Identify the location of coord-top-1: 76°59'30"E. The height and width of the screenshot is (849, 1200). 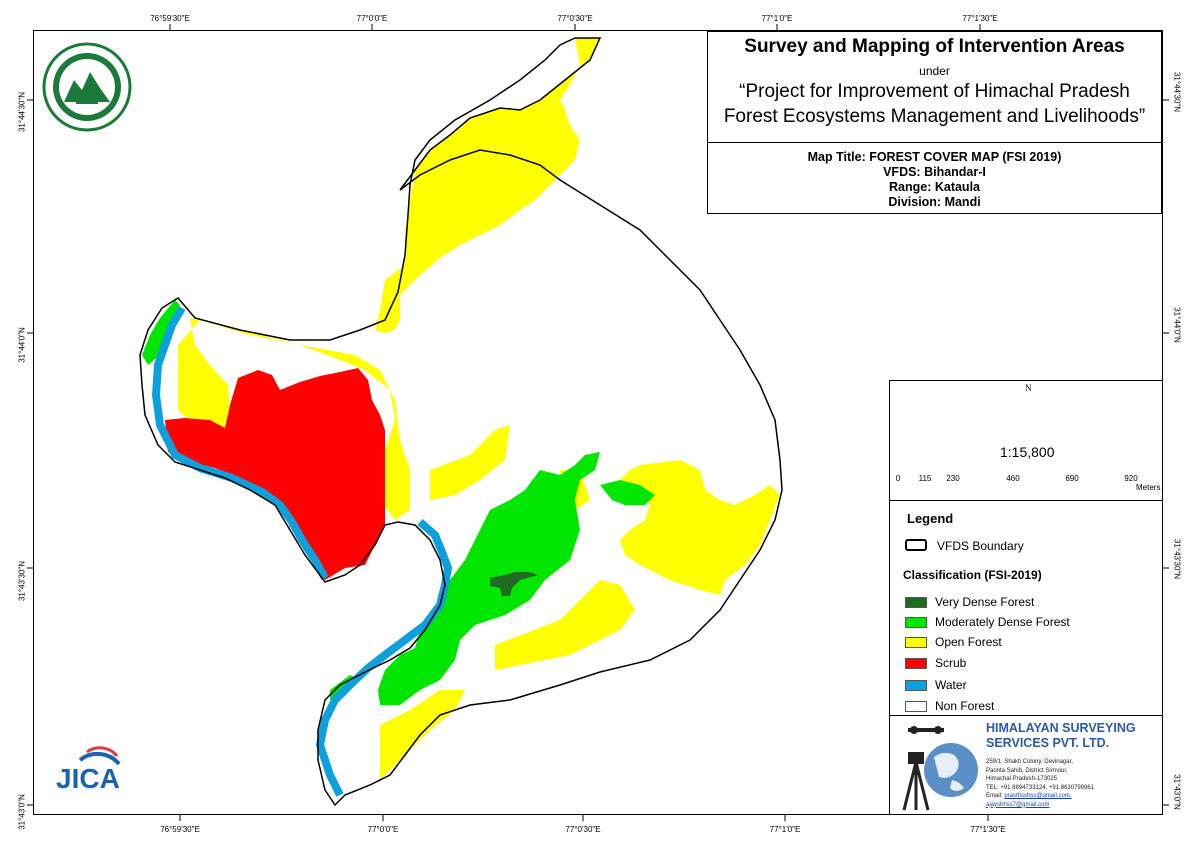
(170, 18).